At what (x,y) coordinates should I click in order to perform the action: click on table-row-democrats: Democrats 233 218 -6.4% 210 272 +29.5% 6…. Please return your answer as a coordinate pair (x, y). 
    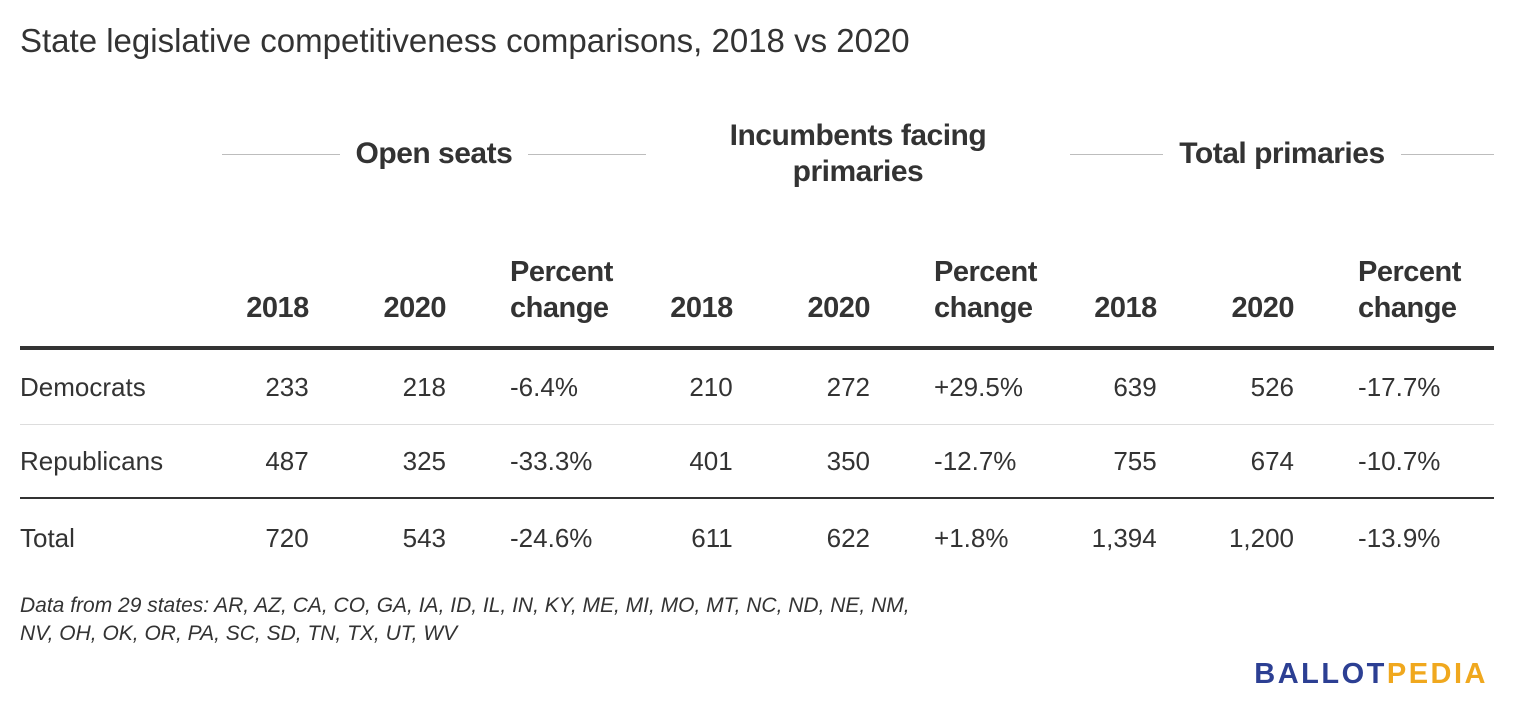
    Looking at the image, I should click on (757, 386).